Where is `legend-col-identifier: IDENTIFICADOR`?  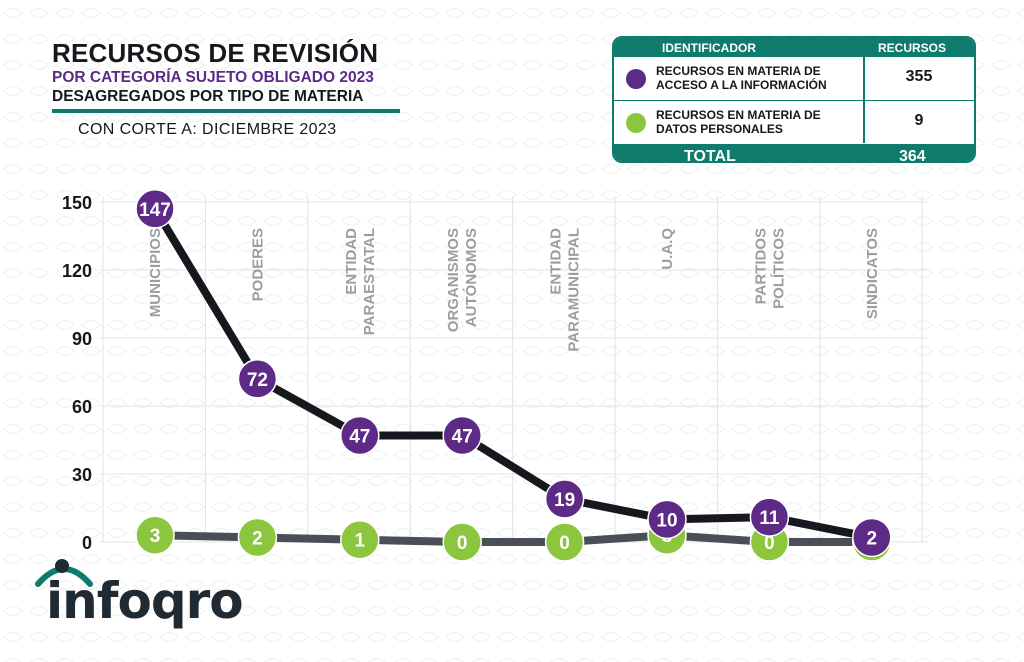
legend-col-identifier: IDENTIFICADOR is located at coordinates (709, 48).